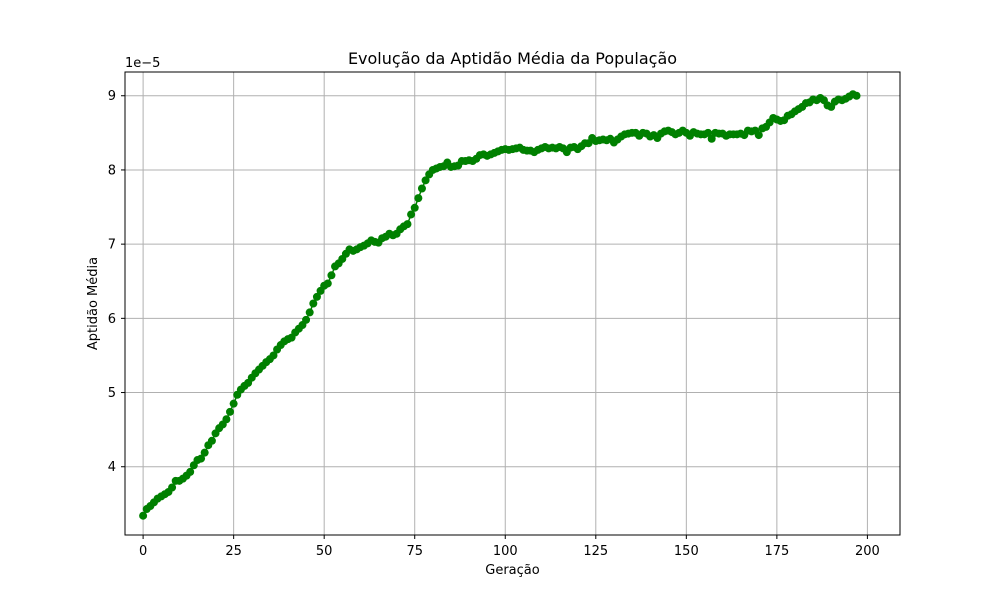 The image size is (1000, 600). What do you see at coordinates (116, 282) in the screenshot?
I see `y-ticks: 4 5 6 7 8 9` at bounding box center [116, 282].